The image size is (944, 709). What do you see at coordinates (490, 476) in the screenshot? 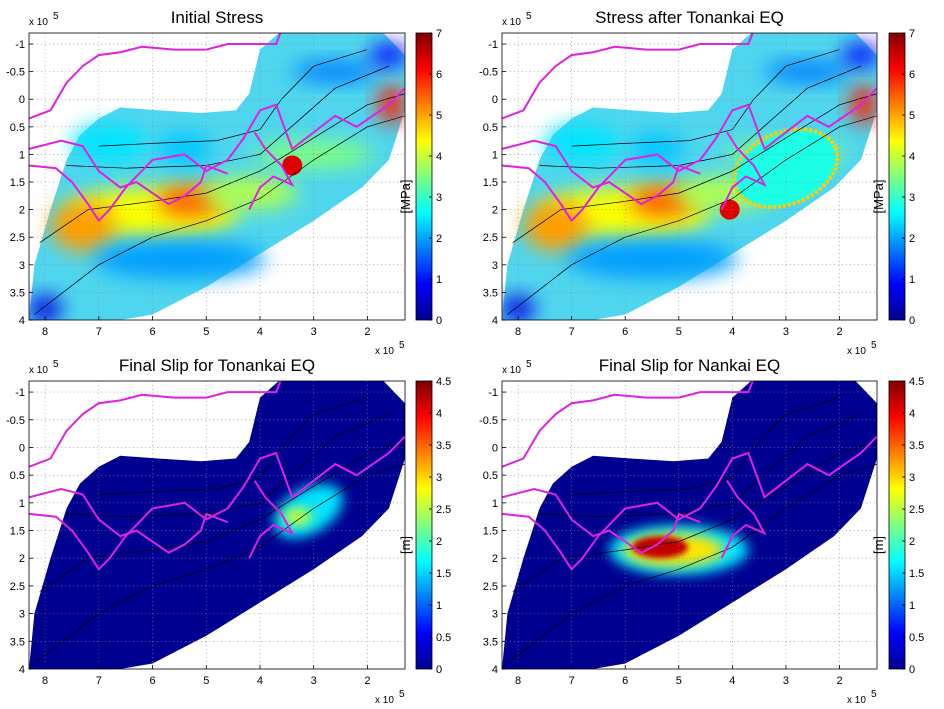
I see `y-tick-label: 0.5` at bounding box center [490, 476].